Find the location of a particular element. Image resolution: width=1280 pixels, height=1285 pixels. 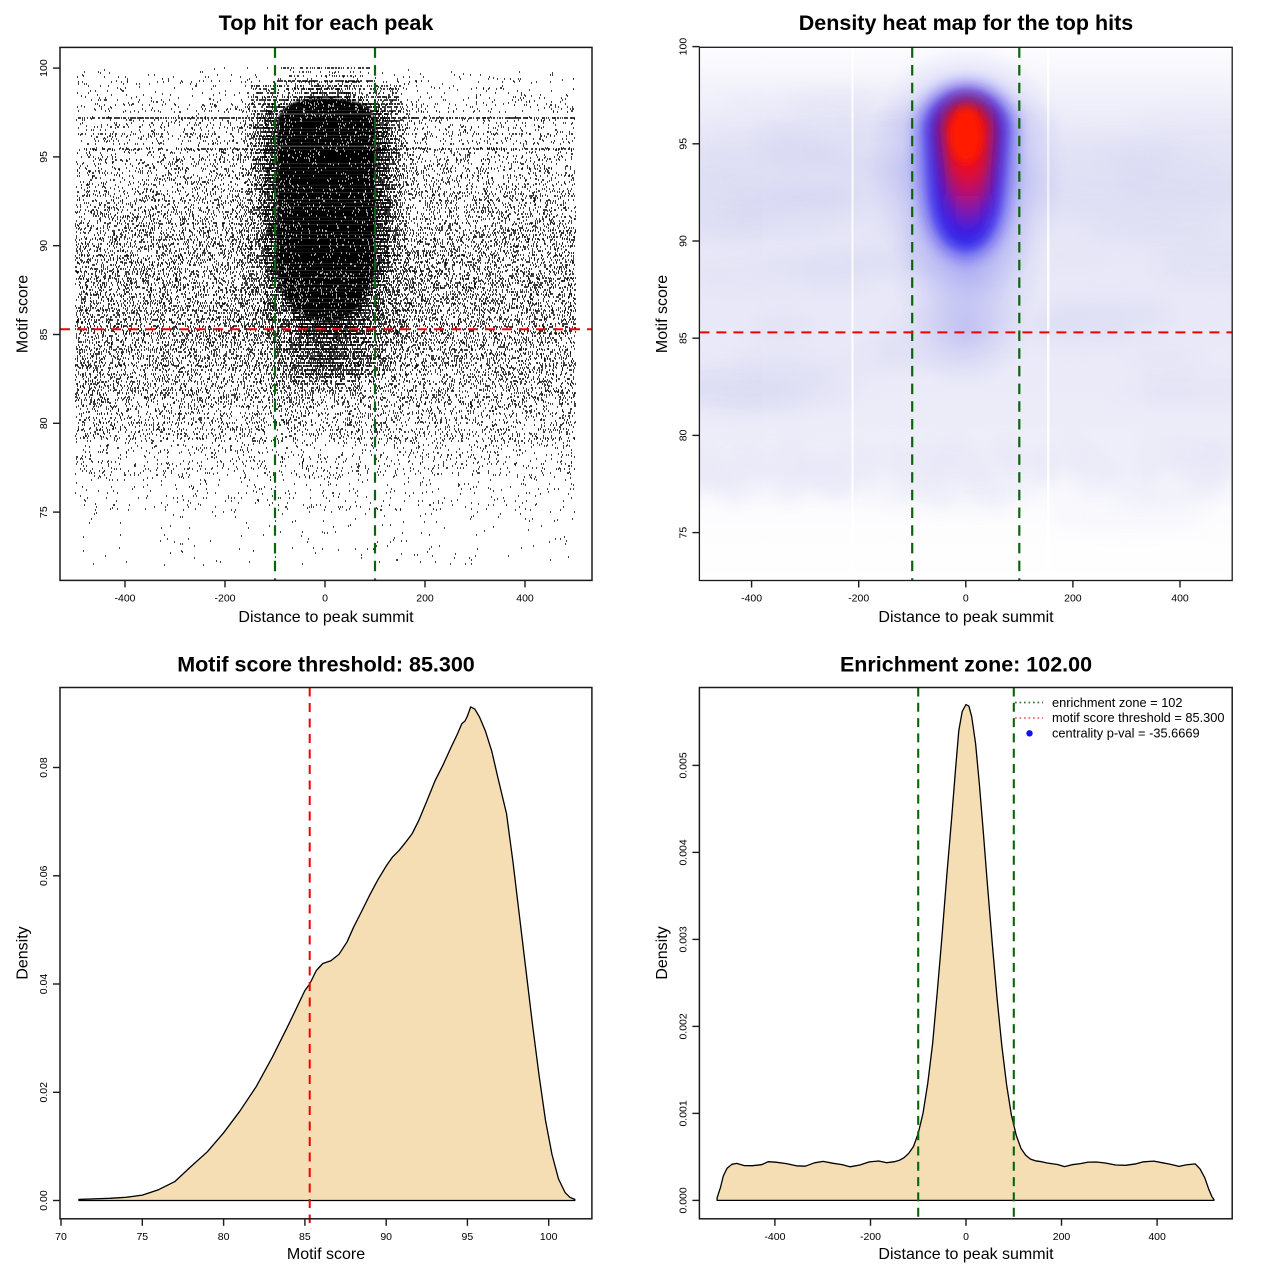

svg-text: 0.08 is located at coordinates (44, 767).